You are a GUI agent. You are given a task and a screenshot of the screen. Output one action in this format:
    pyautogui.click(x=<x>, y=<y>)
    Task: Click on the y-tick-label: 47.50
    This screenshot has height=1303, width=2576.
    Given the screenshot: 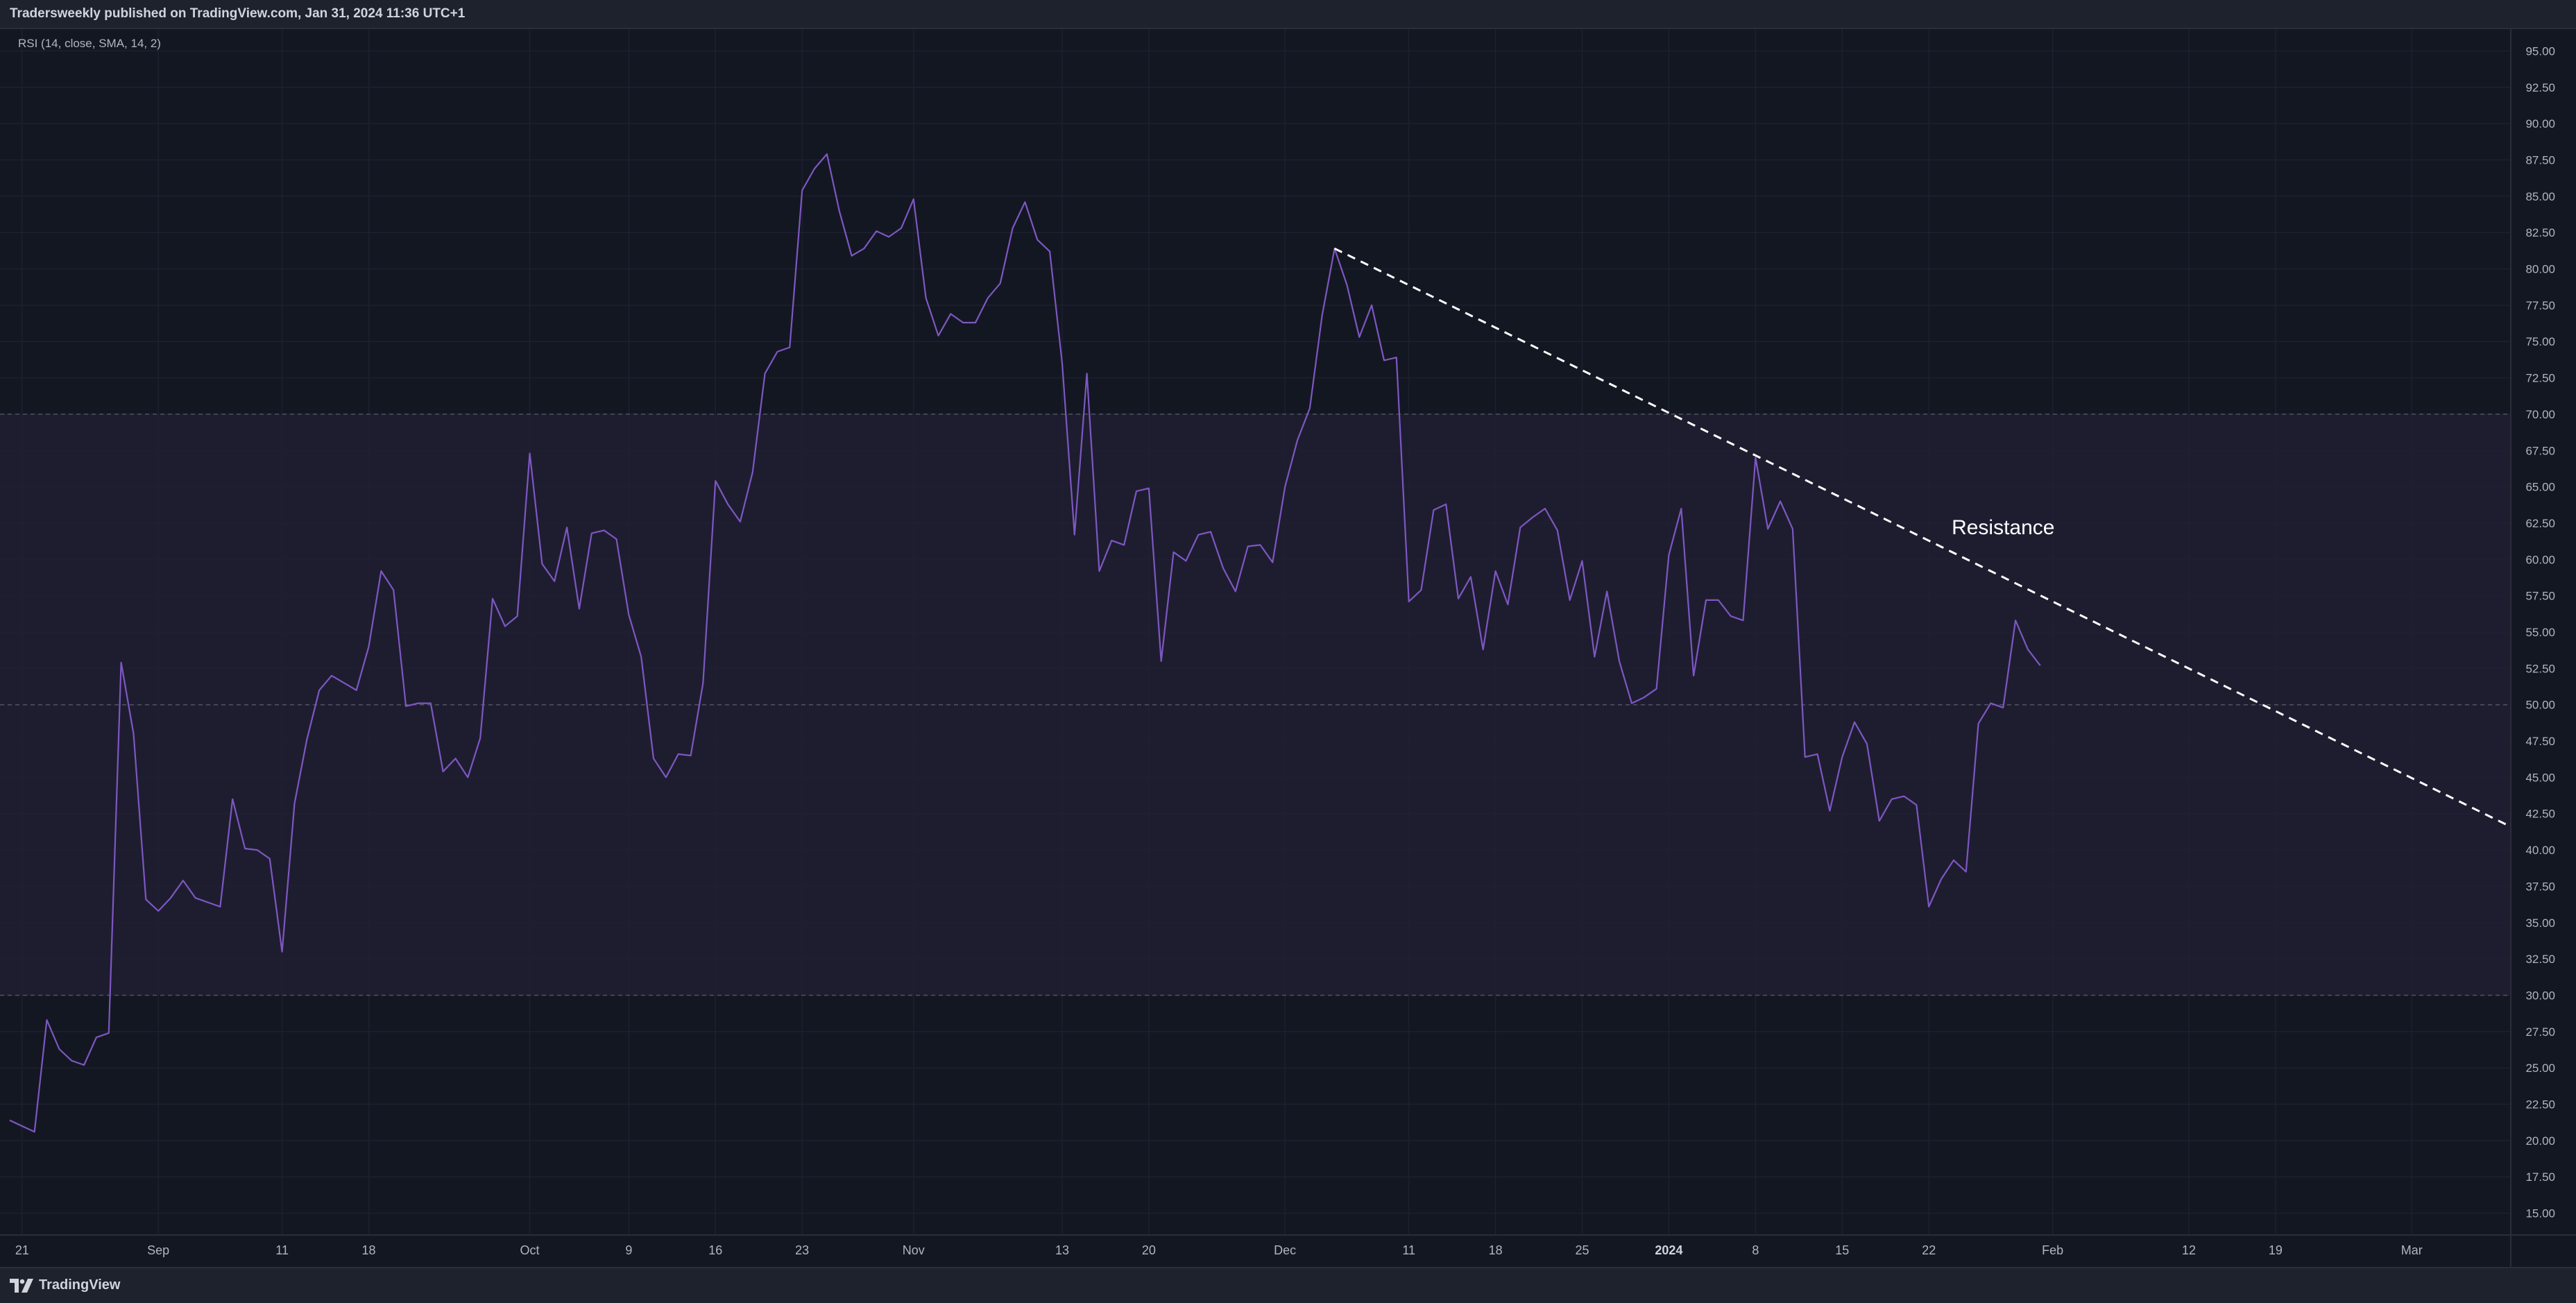 What is the action you would take?
    pyautogui.click(x=2540, y=741)
    